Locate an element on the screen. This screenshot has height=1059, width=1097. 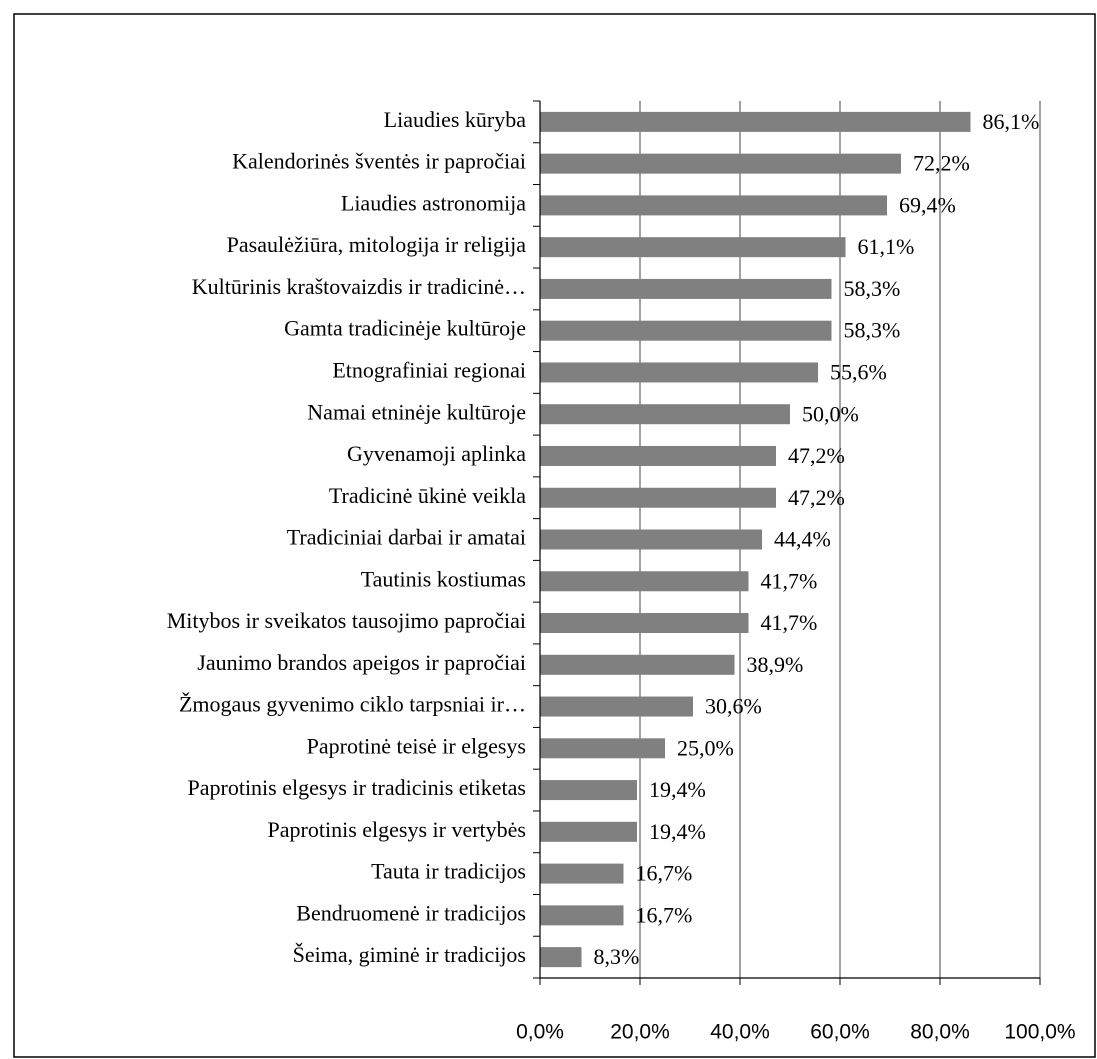
value-label: 61,1% is located at coordinates (886, 246).